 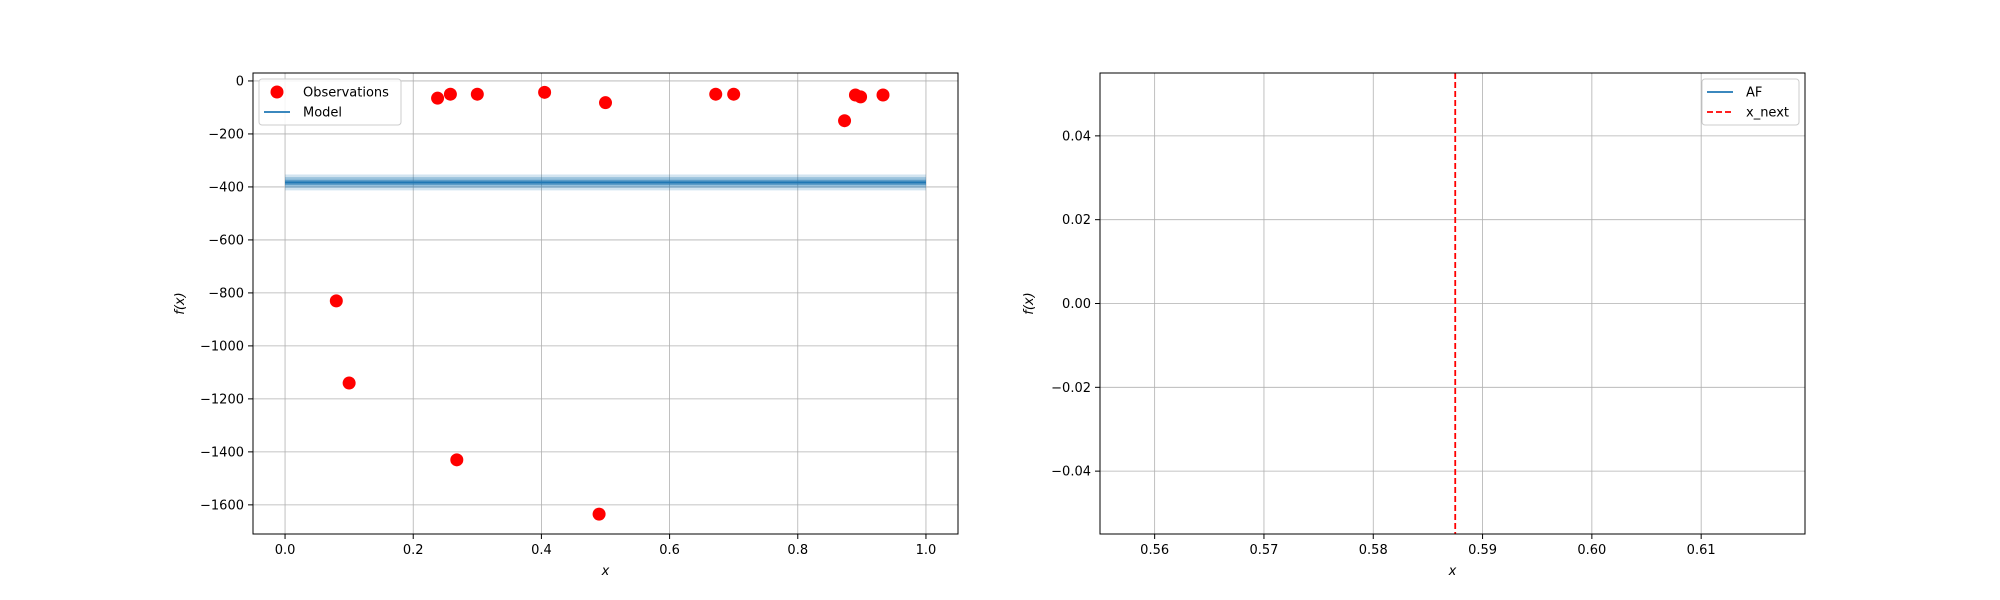 I want to click on y-tick-label: 0.04, so click(x=1076, y=136).